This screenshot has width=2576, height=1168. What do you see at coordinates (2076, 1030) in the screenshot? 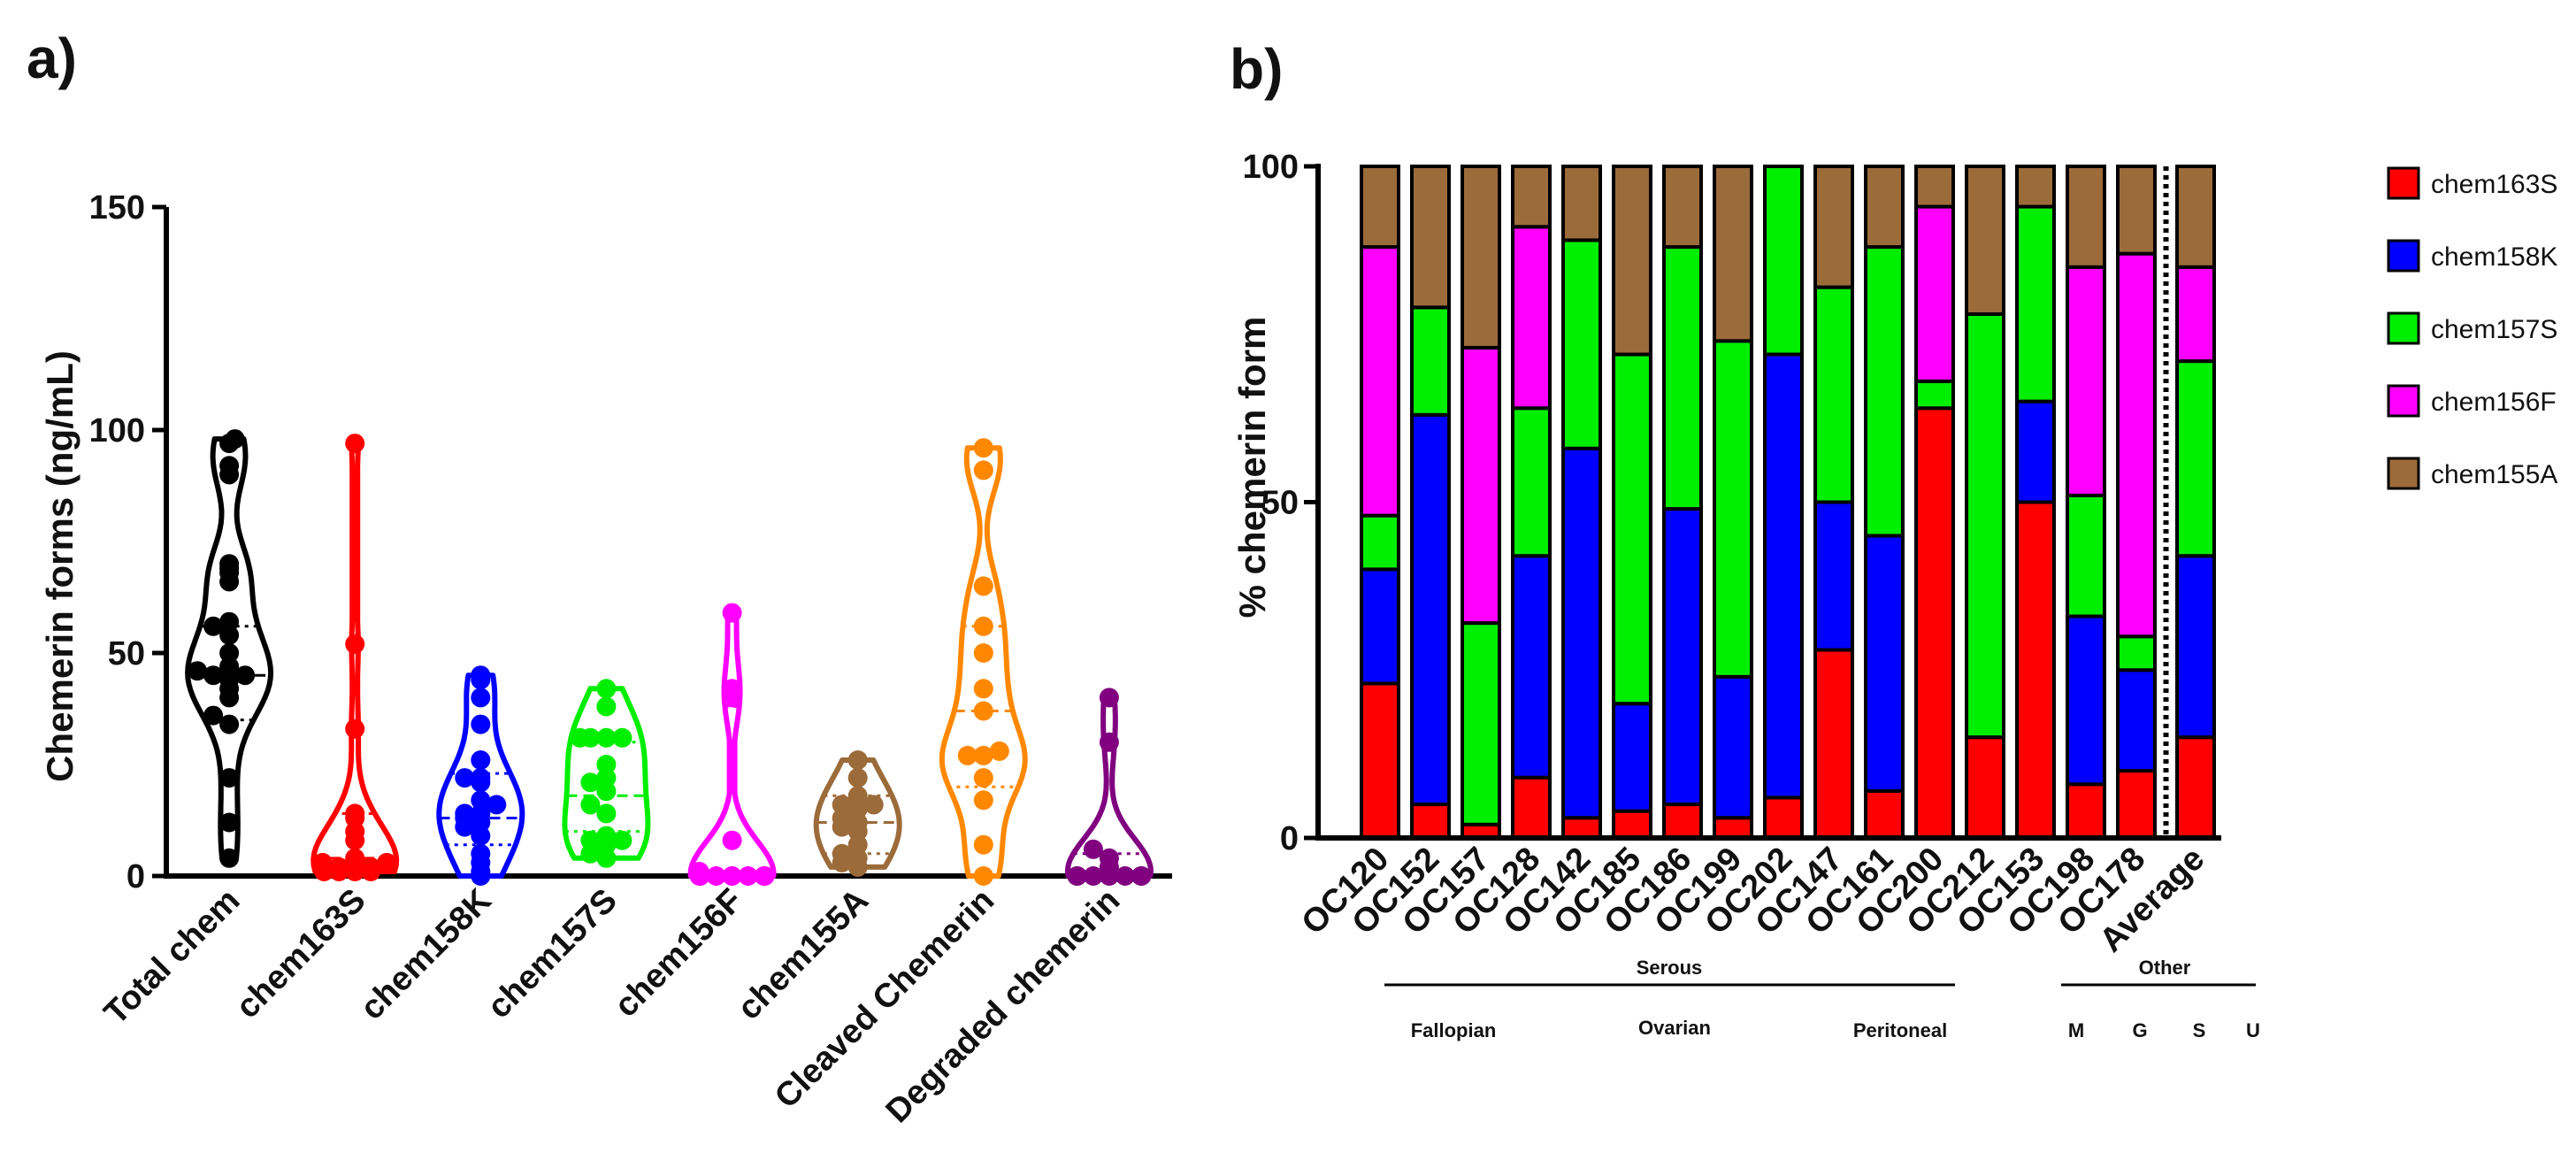
I see `subgroup-m: M` at bounding box center [2076, 1030].